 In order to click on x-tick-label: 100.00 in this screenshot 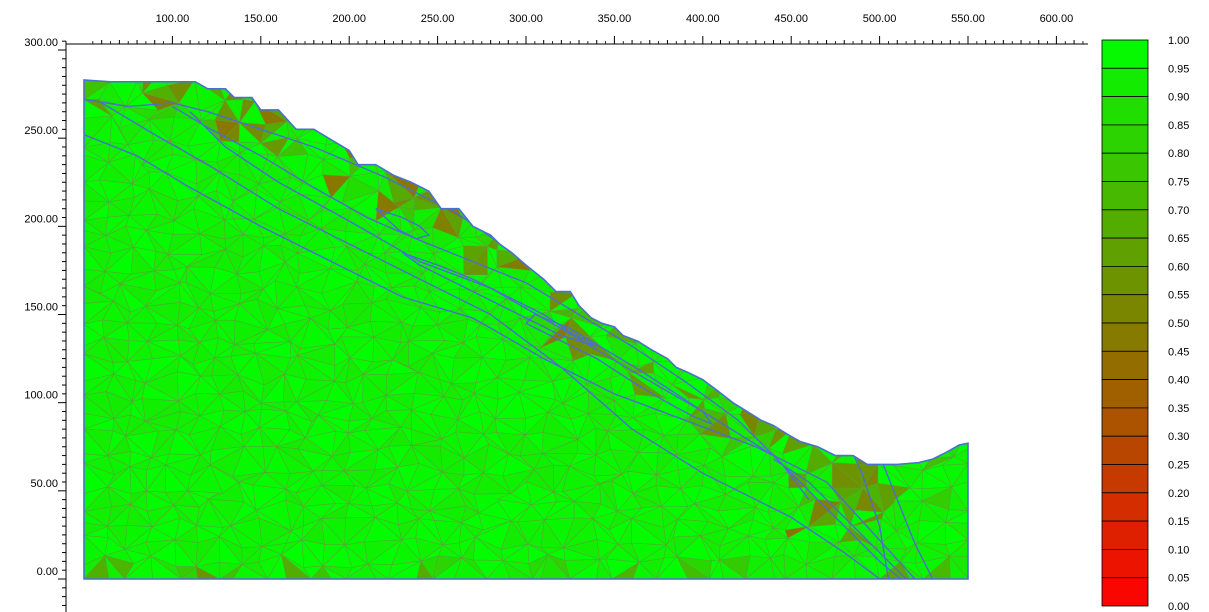, I will do `click(173, 19)`.